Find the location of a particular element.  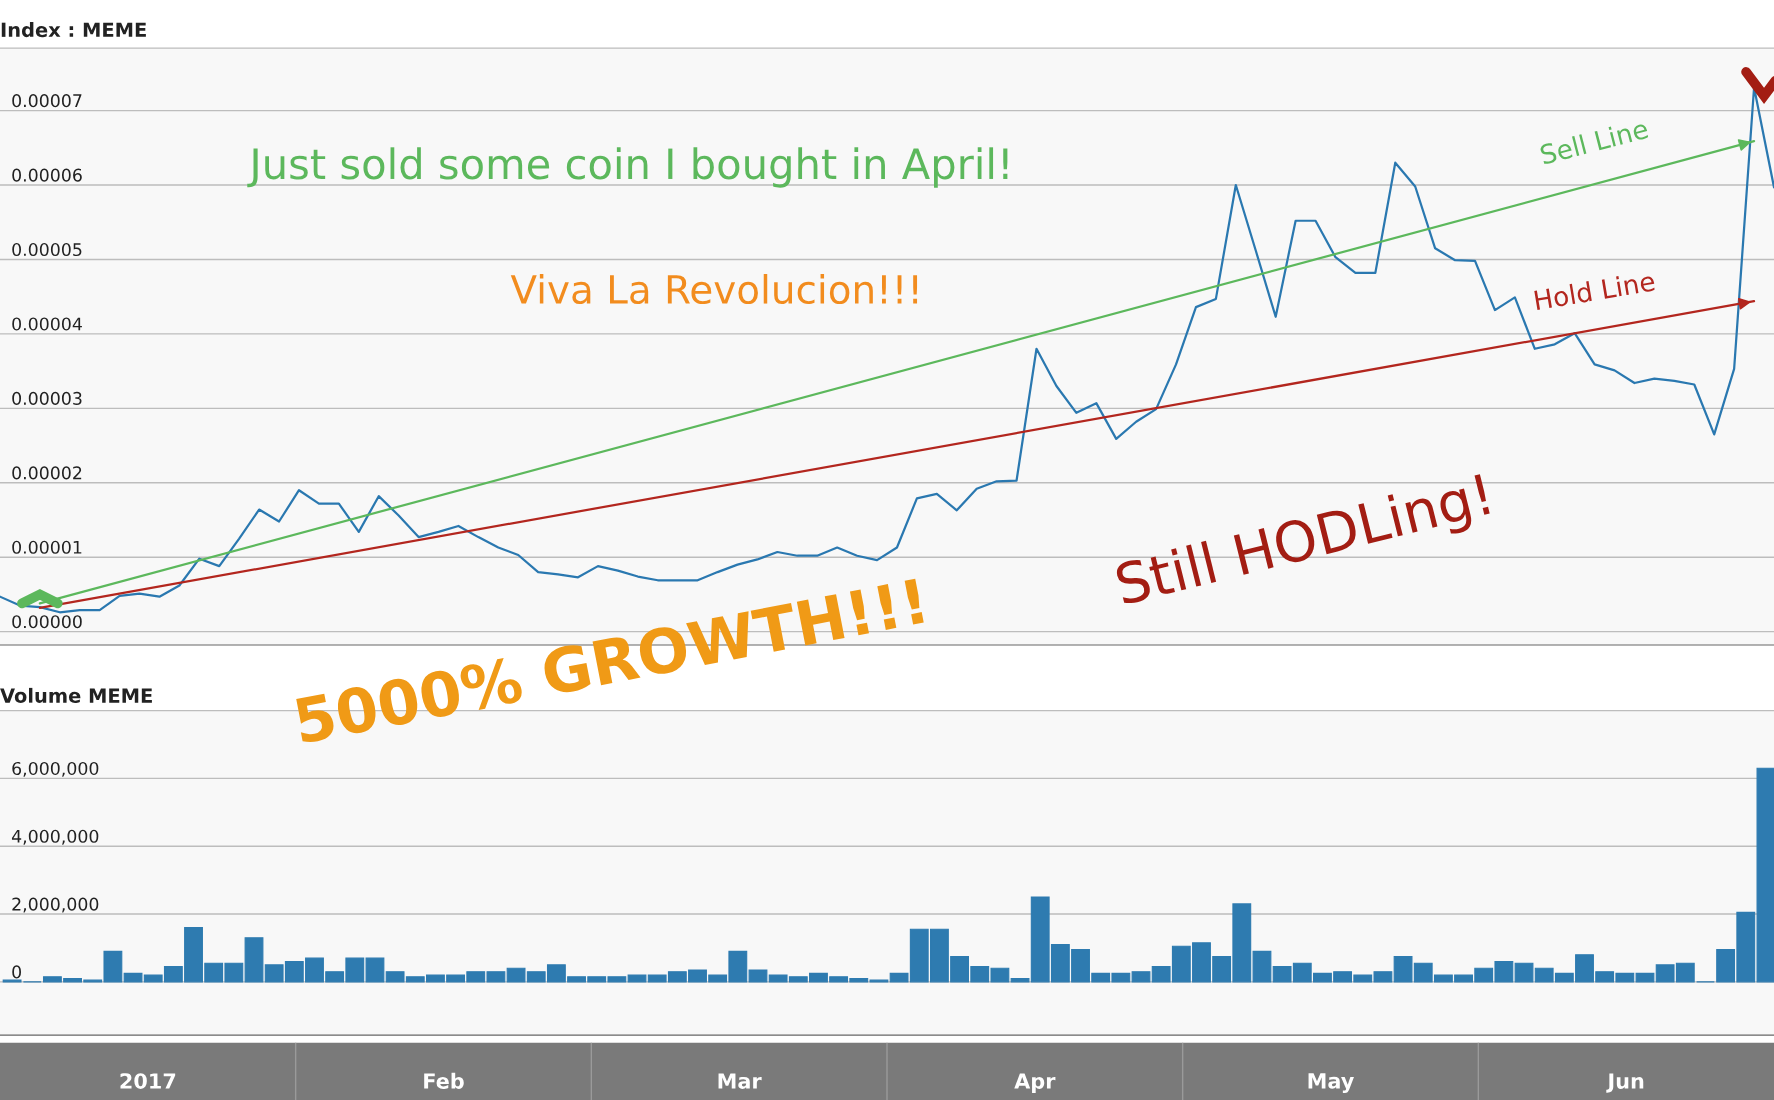

category-label: 2017 is located at coordinates (148, 1081).